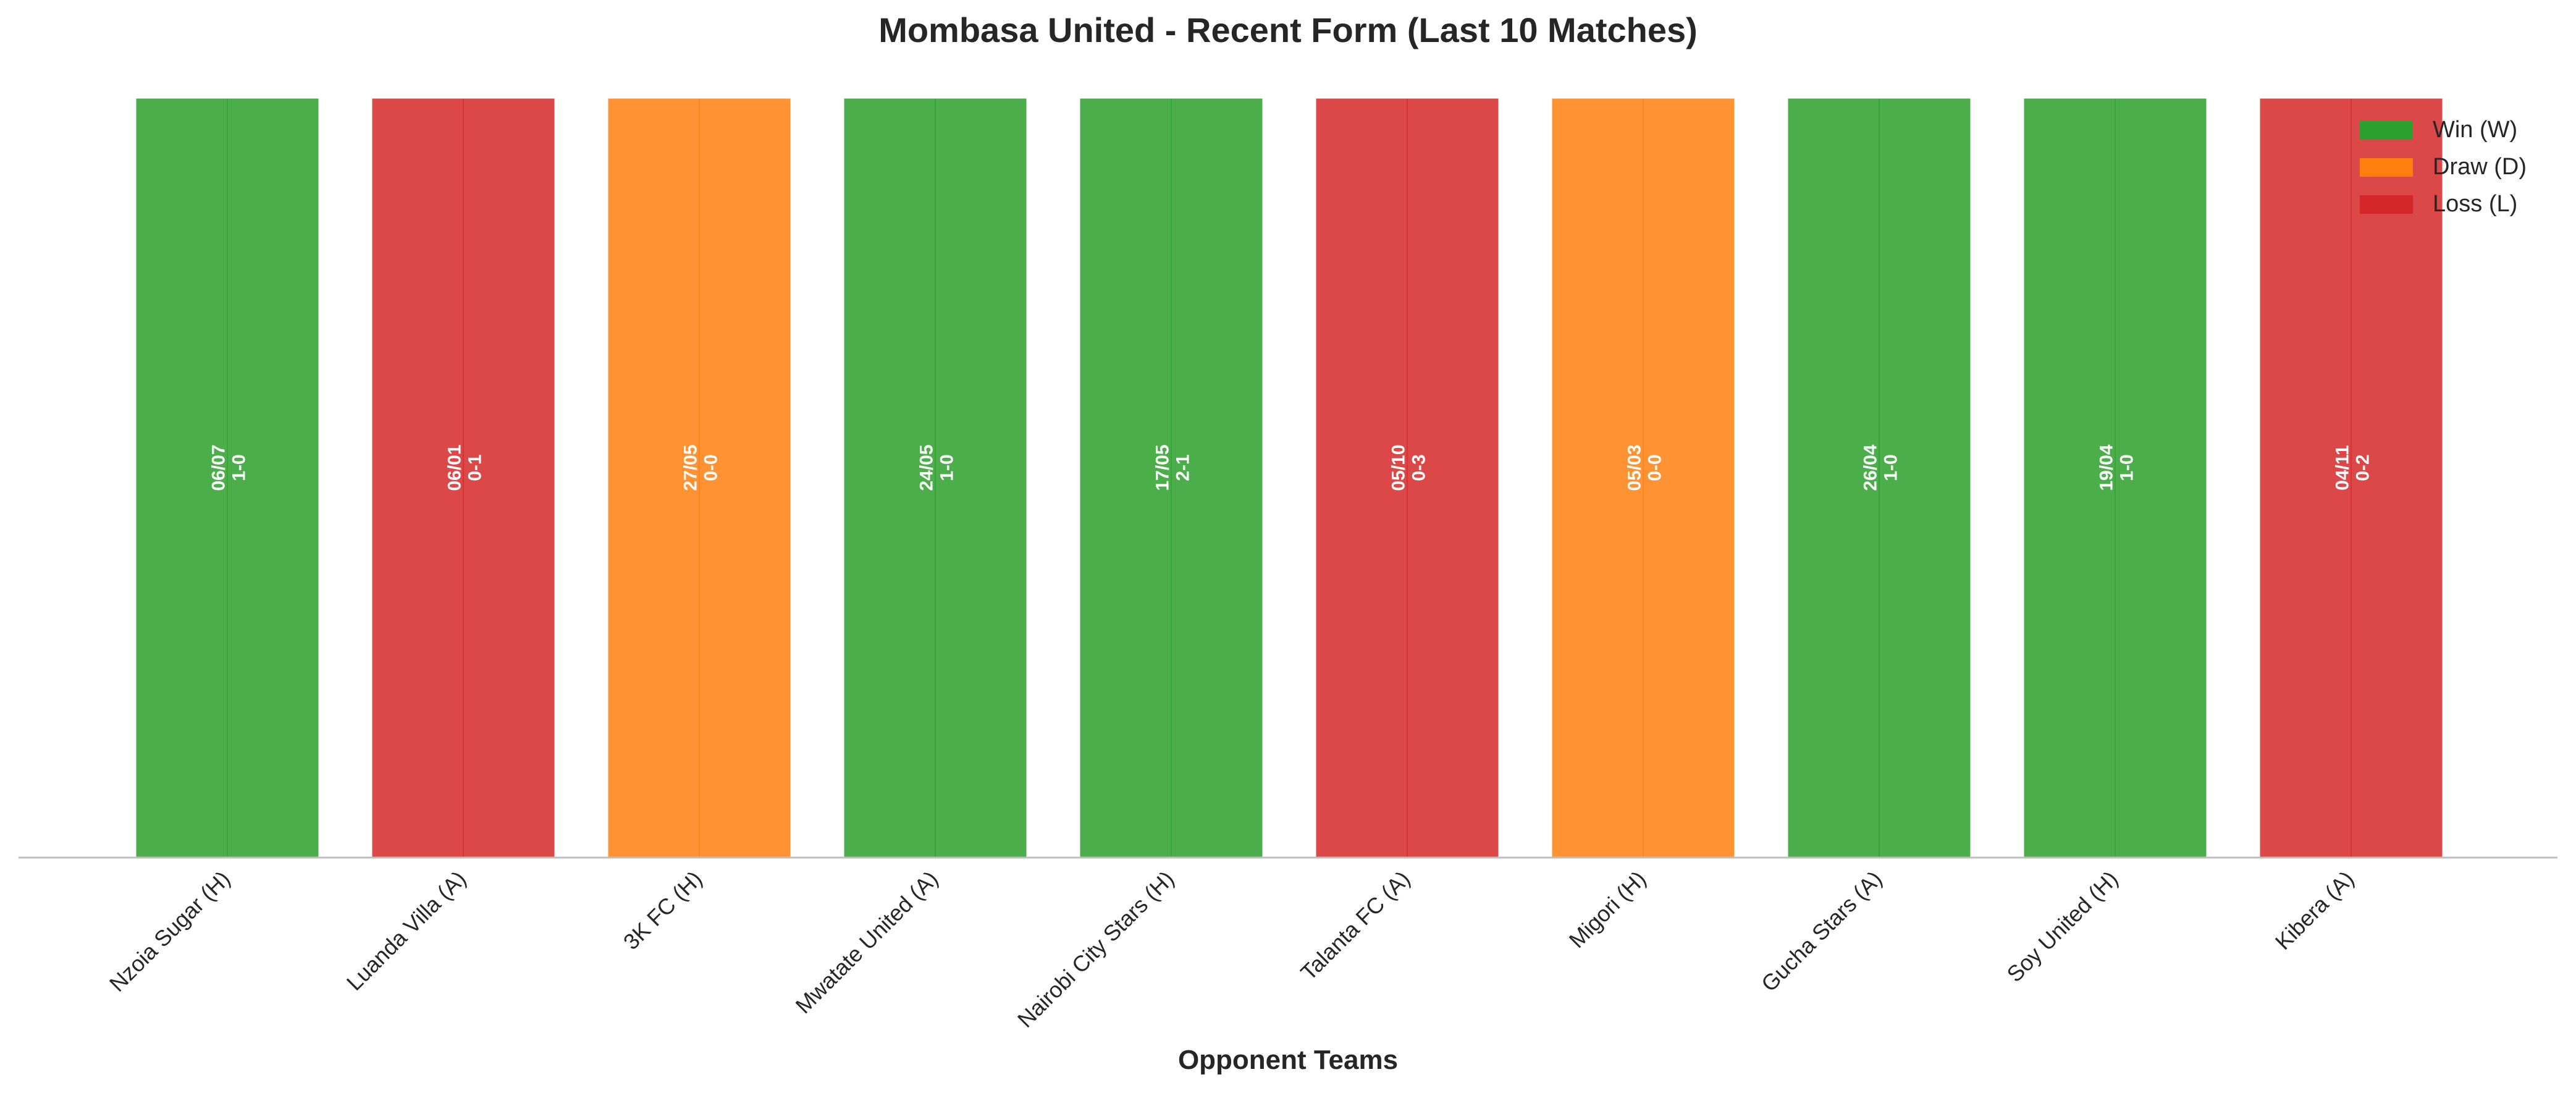 This screenshot has width=2576, height=1093. I want to click on legend: Win (W) Draw (D) Loss (L), so click(2443, 167).